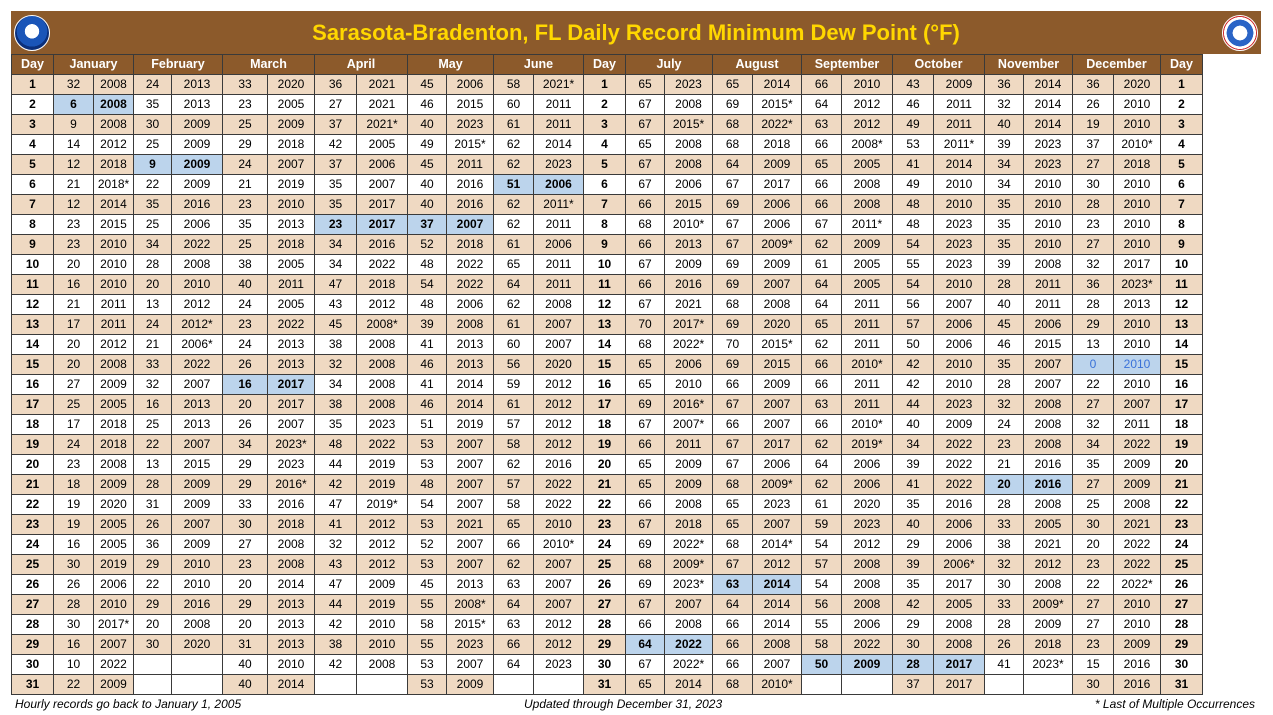 Image resolution: width=1273 pixels, height=715 pixels. Describe the element at coordinates (558, 284) in the screenshot. I see `record-year: 2011` at that location.